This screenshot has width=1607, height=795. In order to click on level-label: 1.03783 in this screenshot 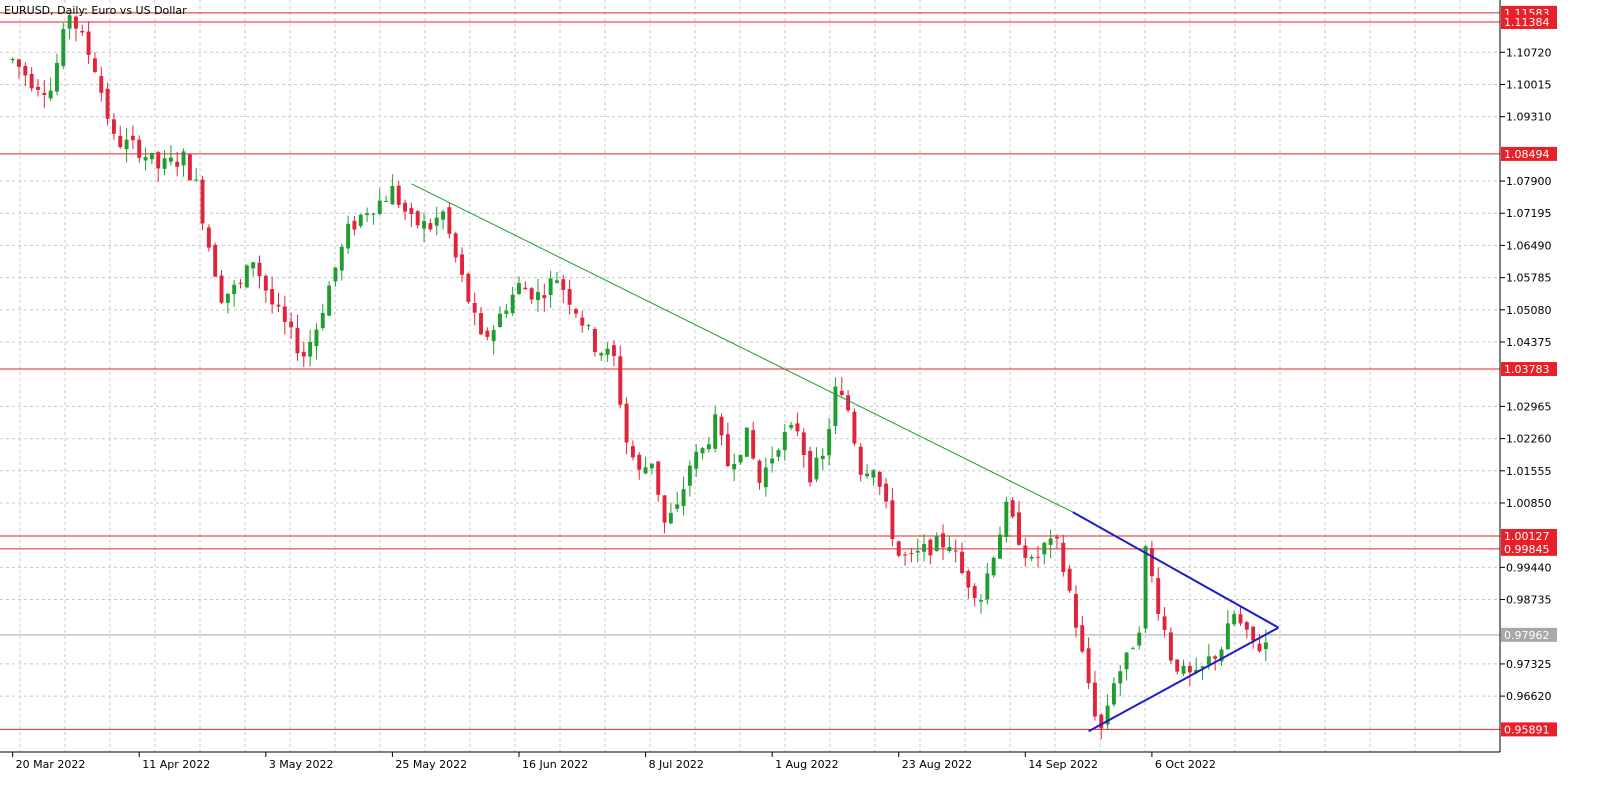, I will do `click(1527, 369)`.